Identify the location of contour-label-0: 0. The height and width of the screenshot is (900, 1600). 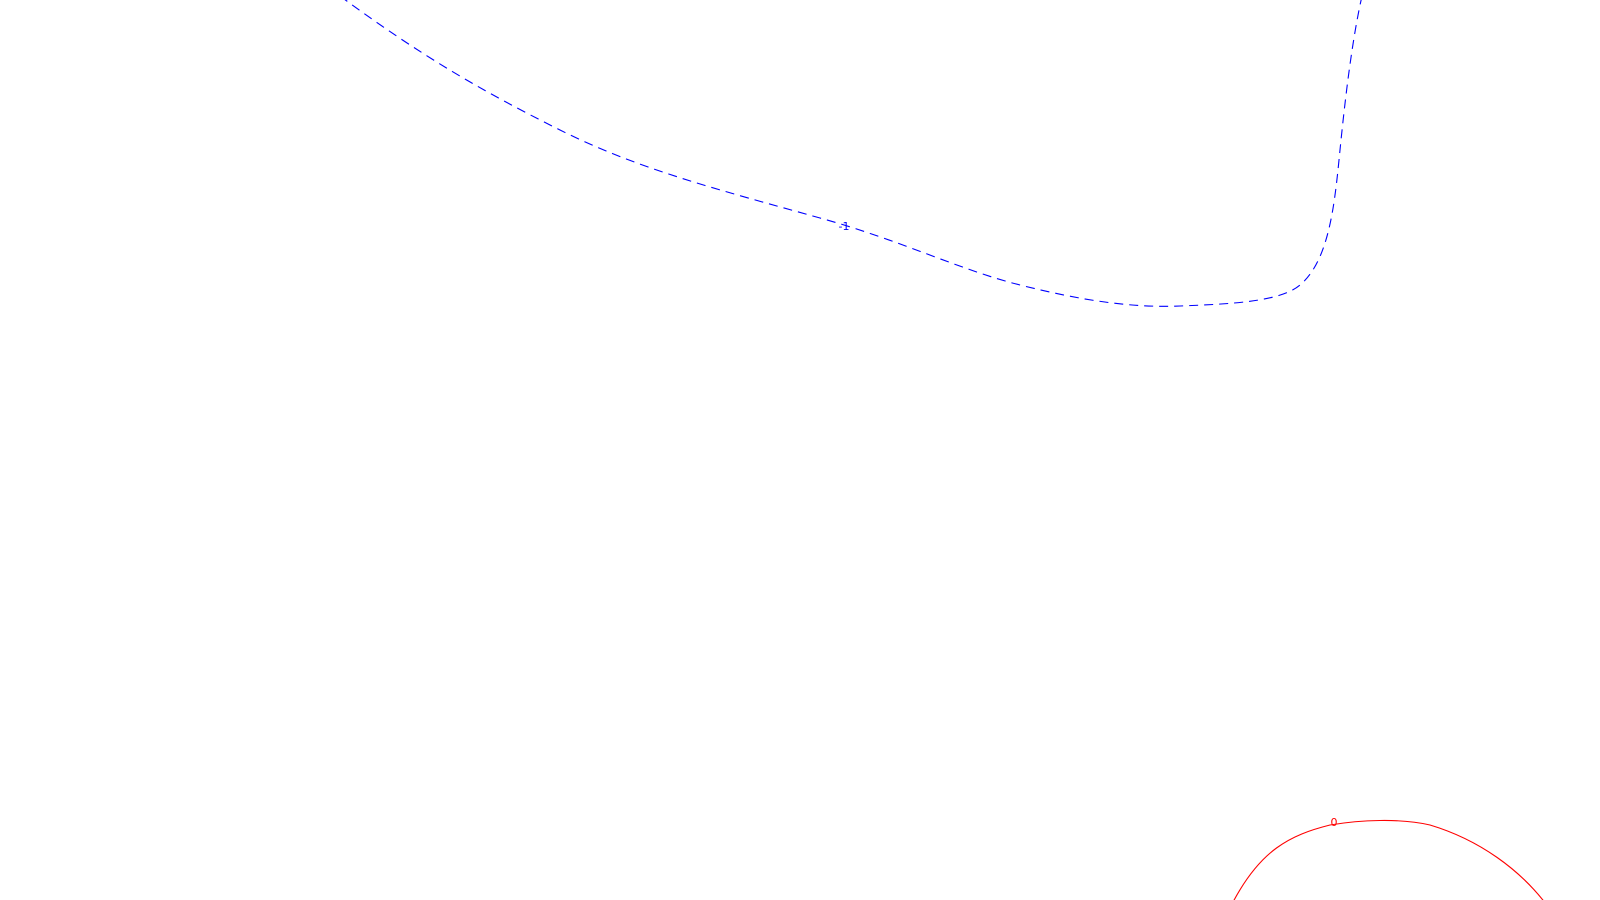
(1334, 822).